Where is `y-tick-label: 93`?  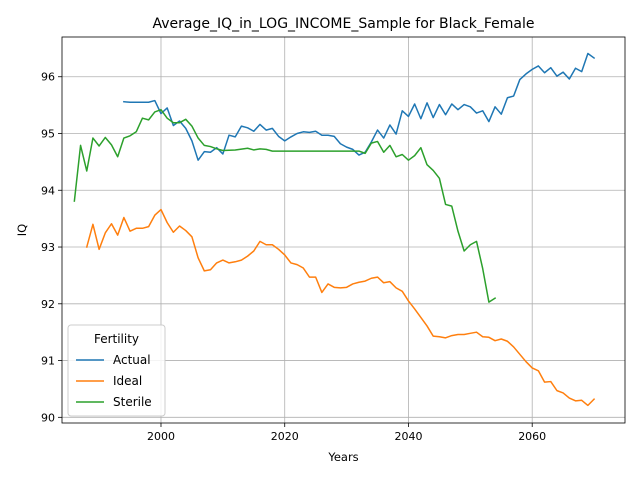 y-tick-label: 93 is located at coordinates (48, 247).